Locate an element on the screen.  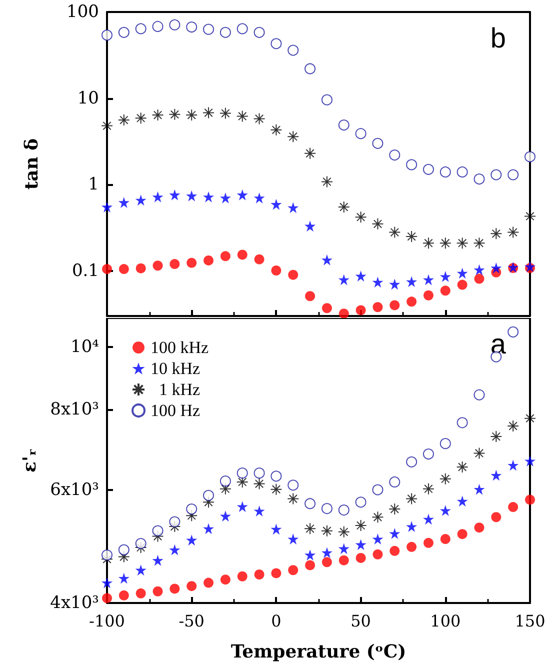
y-tick-label: 10⁴ is located at coordinates (85, 347).